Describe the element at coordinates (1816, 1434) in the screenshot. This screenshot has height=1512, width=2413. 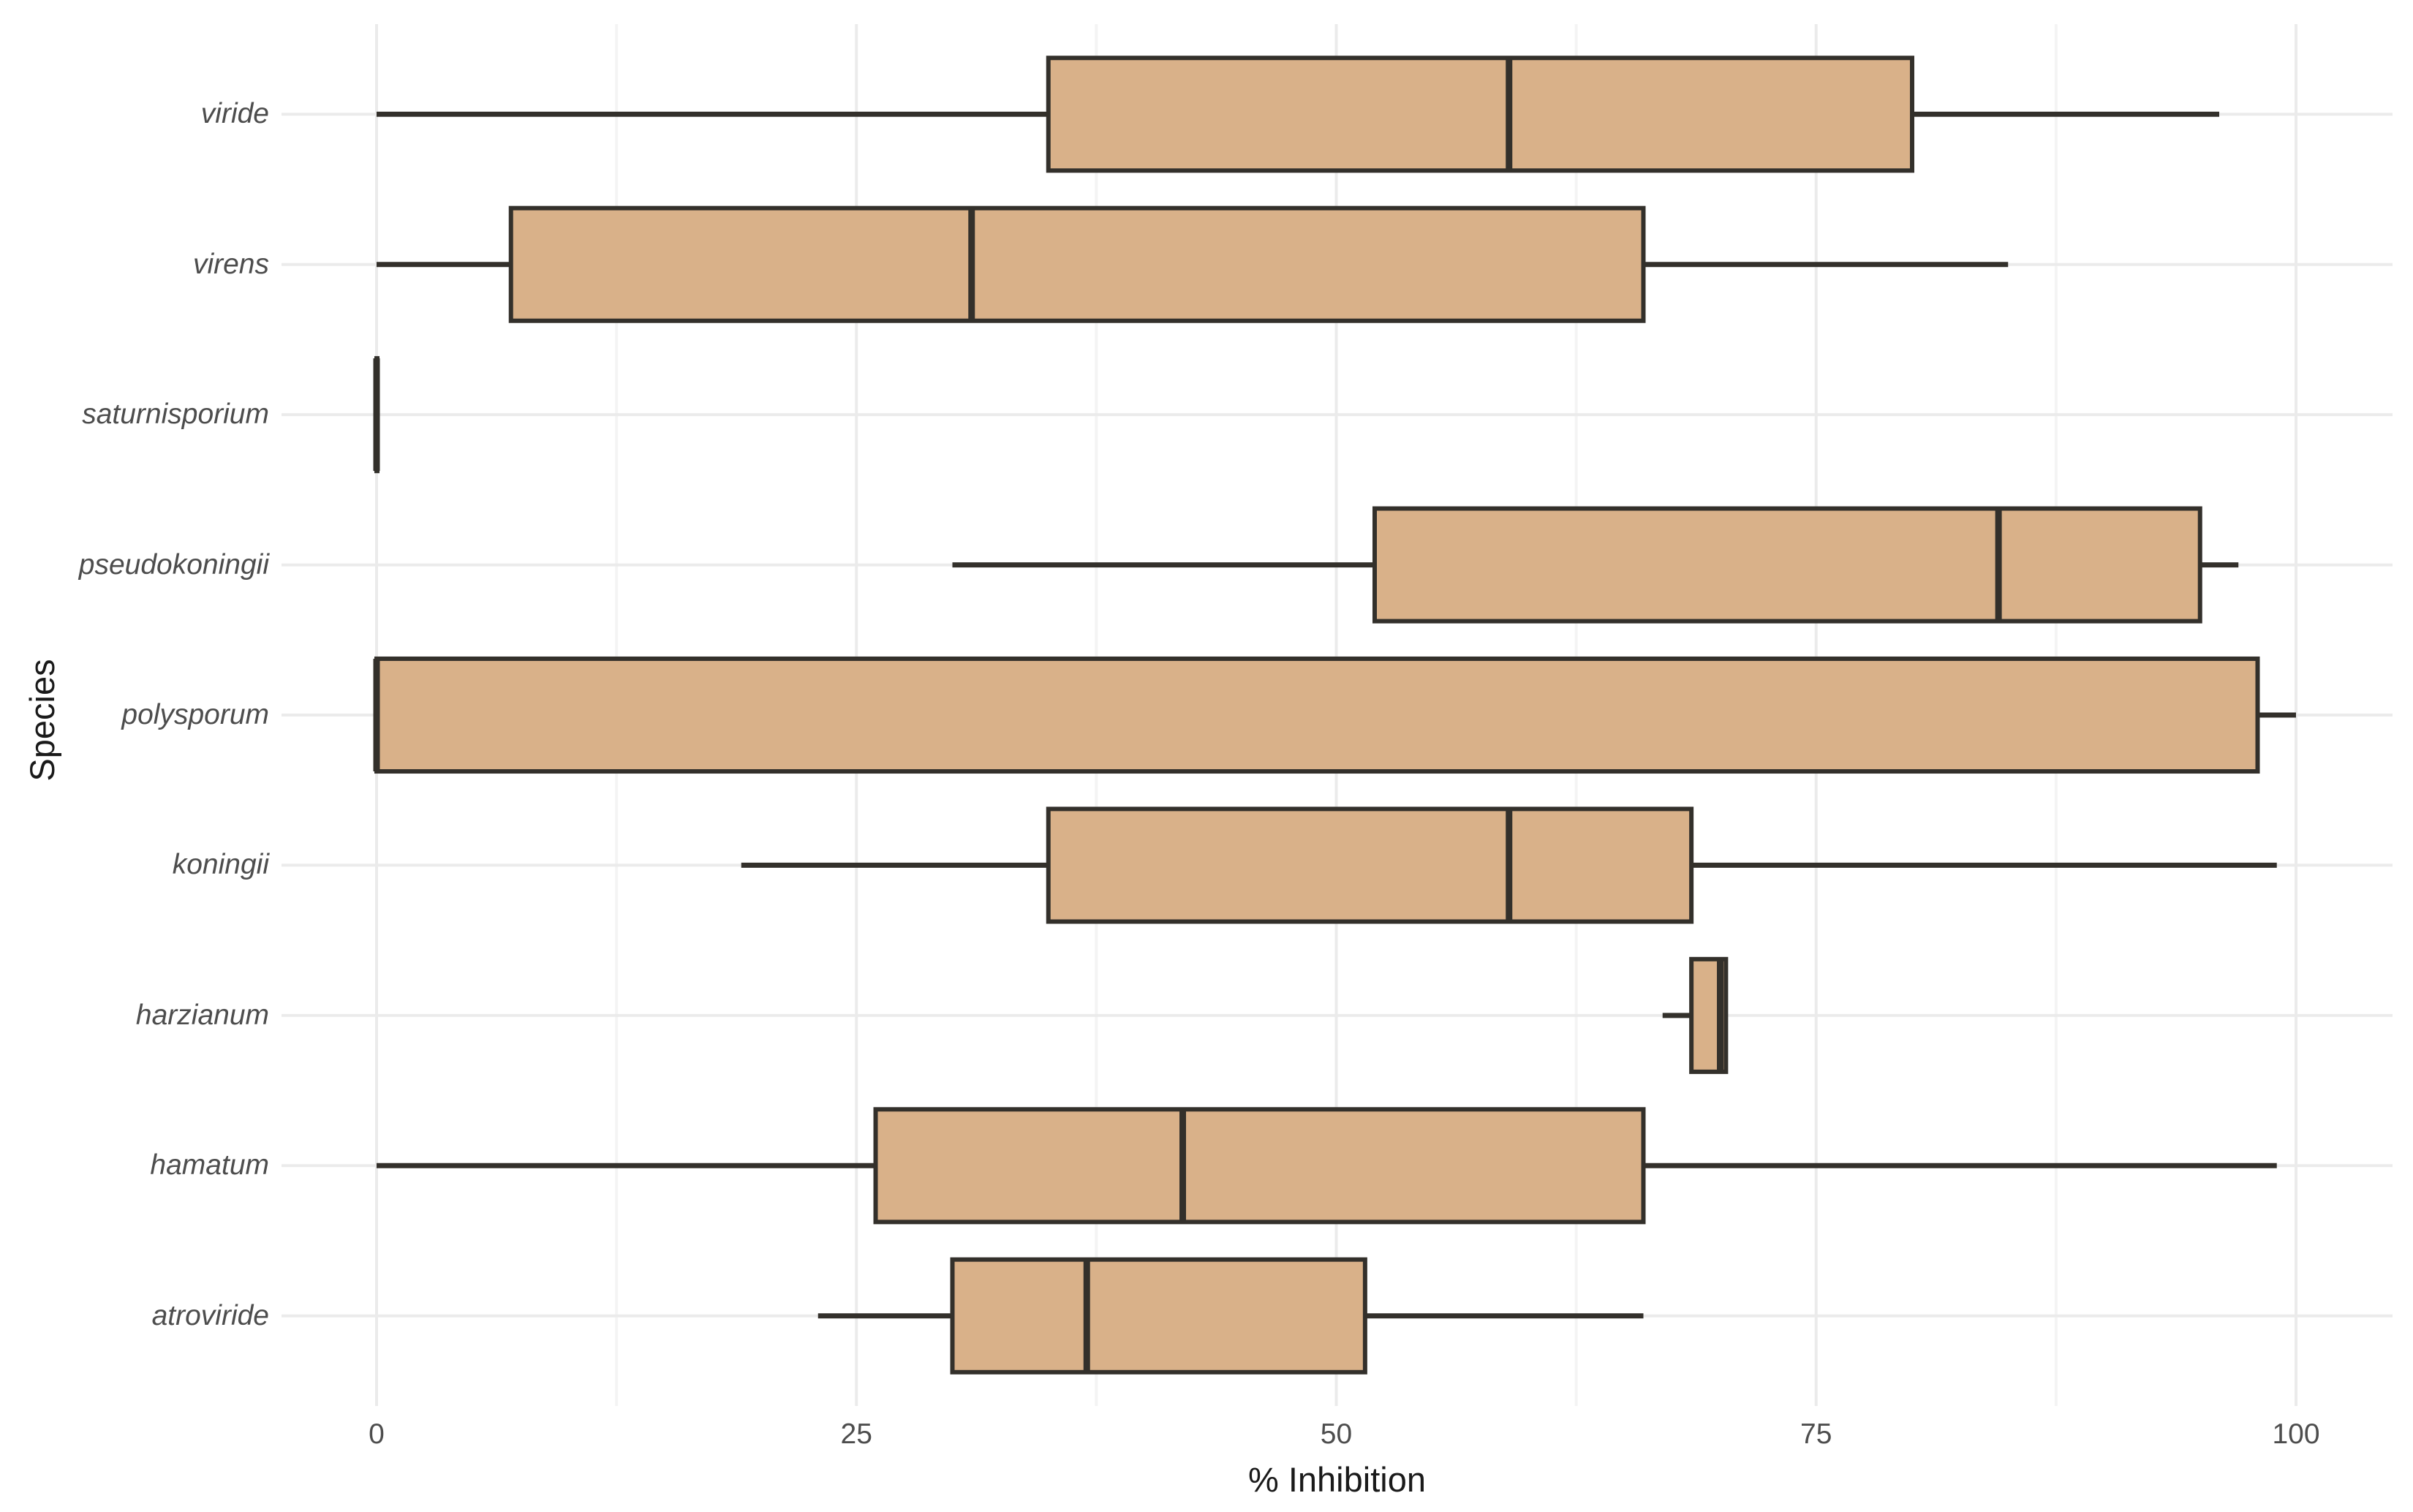
I see `x-tick-label: 75` at that location.